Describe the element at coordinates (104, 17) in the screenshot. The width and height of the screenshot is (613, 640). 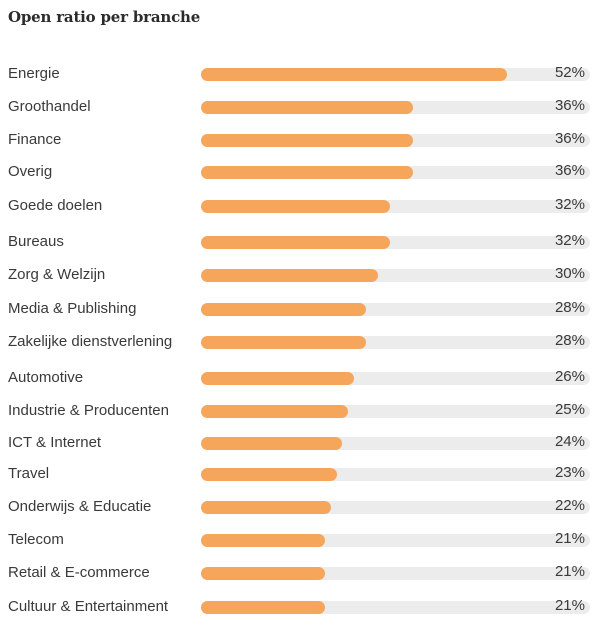
I see `chart-title: Open ratio per branche` at that location.